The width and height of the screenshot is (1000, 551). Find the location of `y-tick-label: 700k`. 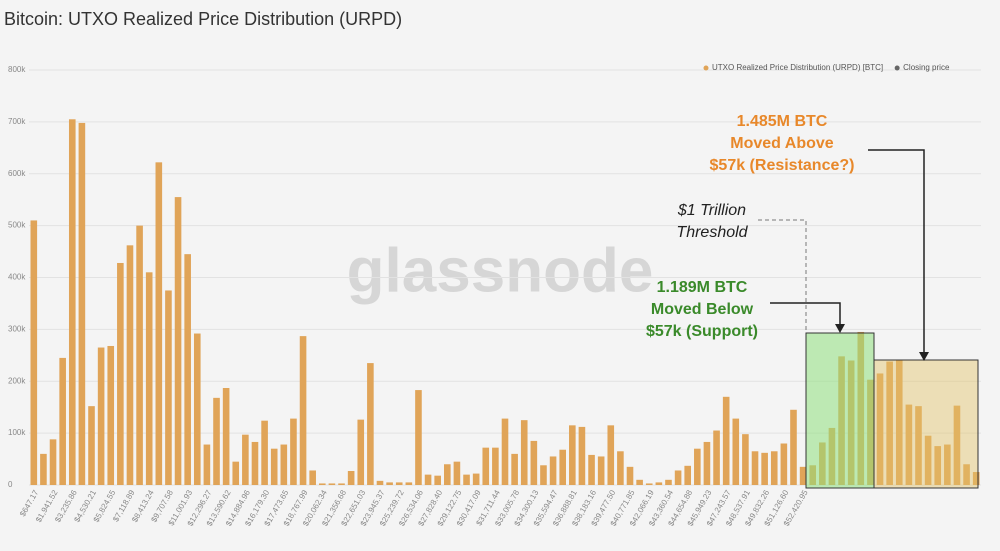

y-tick-label: 700k is located at coordinates (17, 121).